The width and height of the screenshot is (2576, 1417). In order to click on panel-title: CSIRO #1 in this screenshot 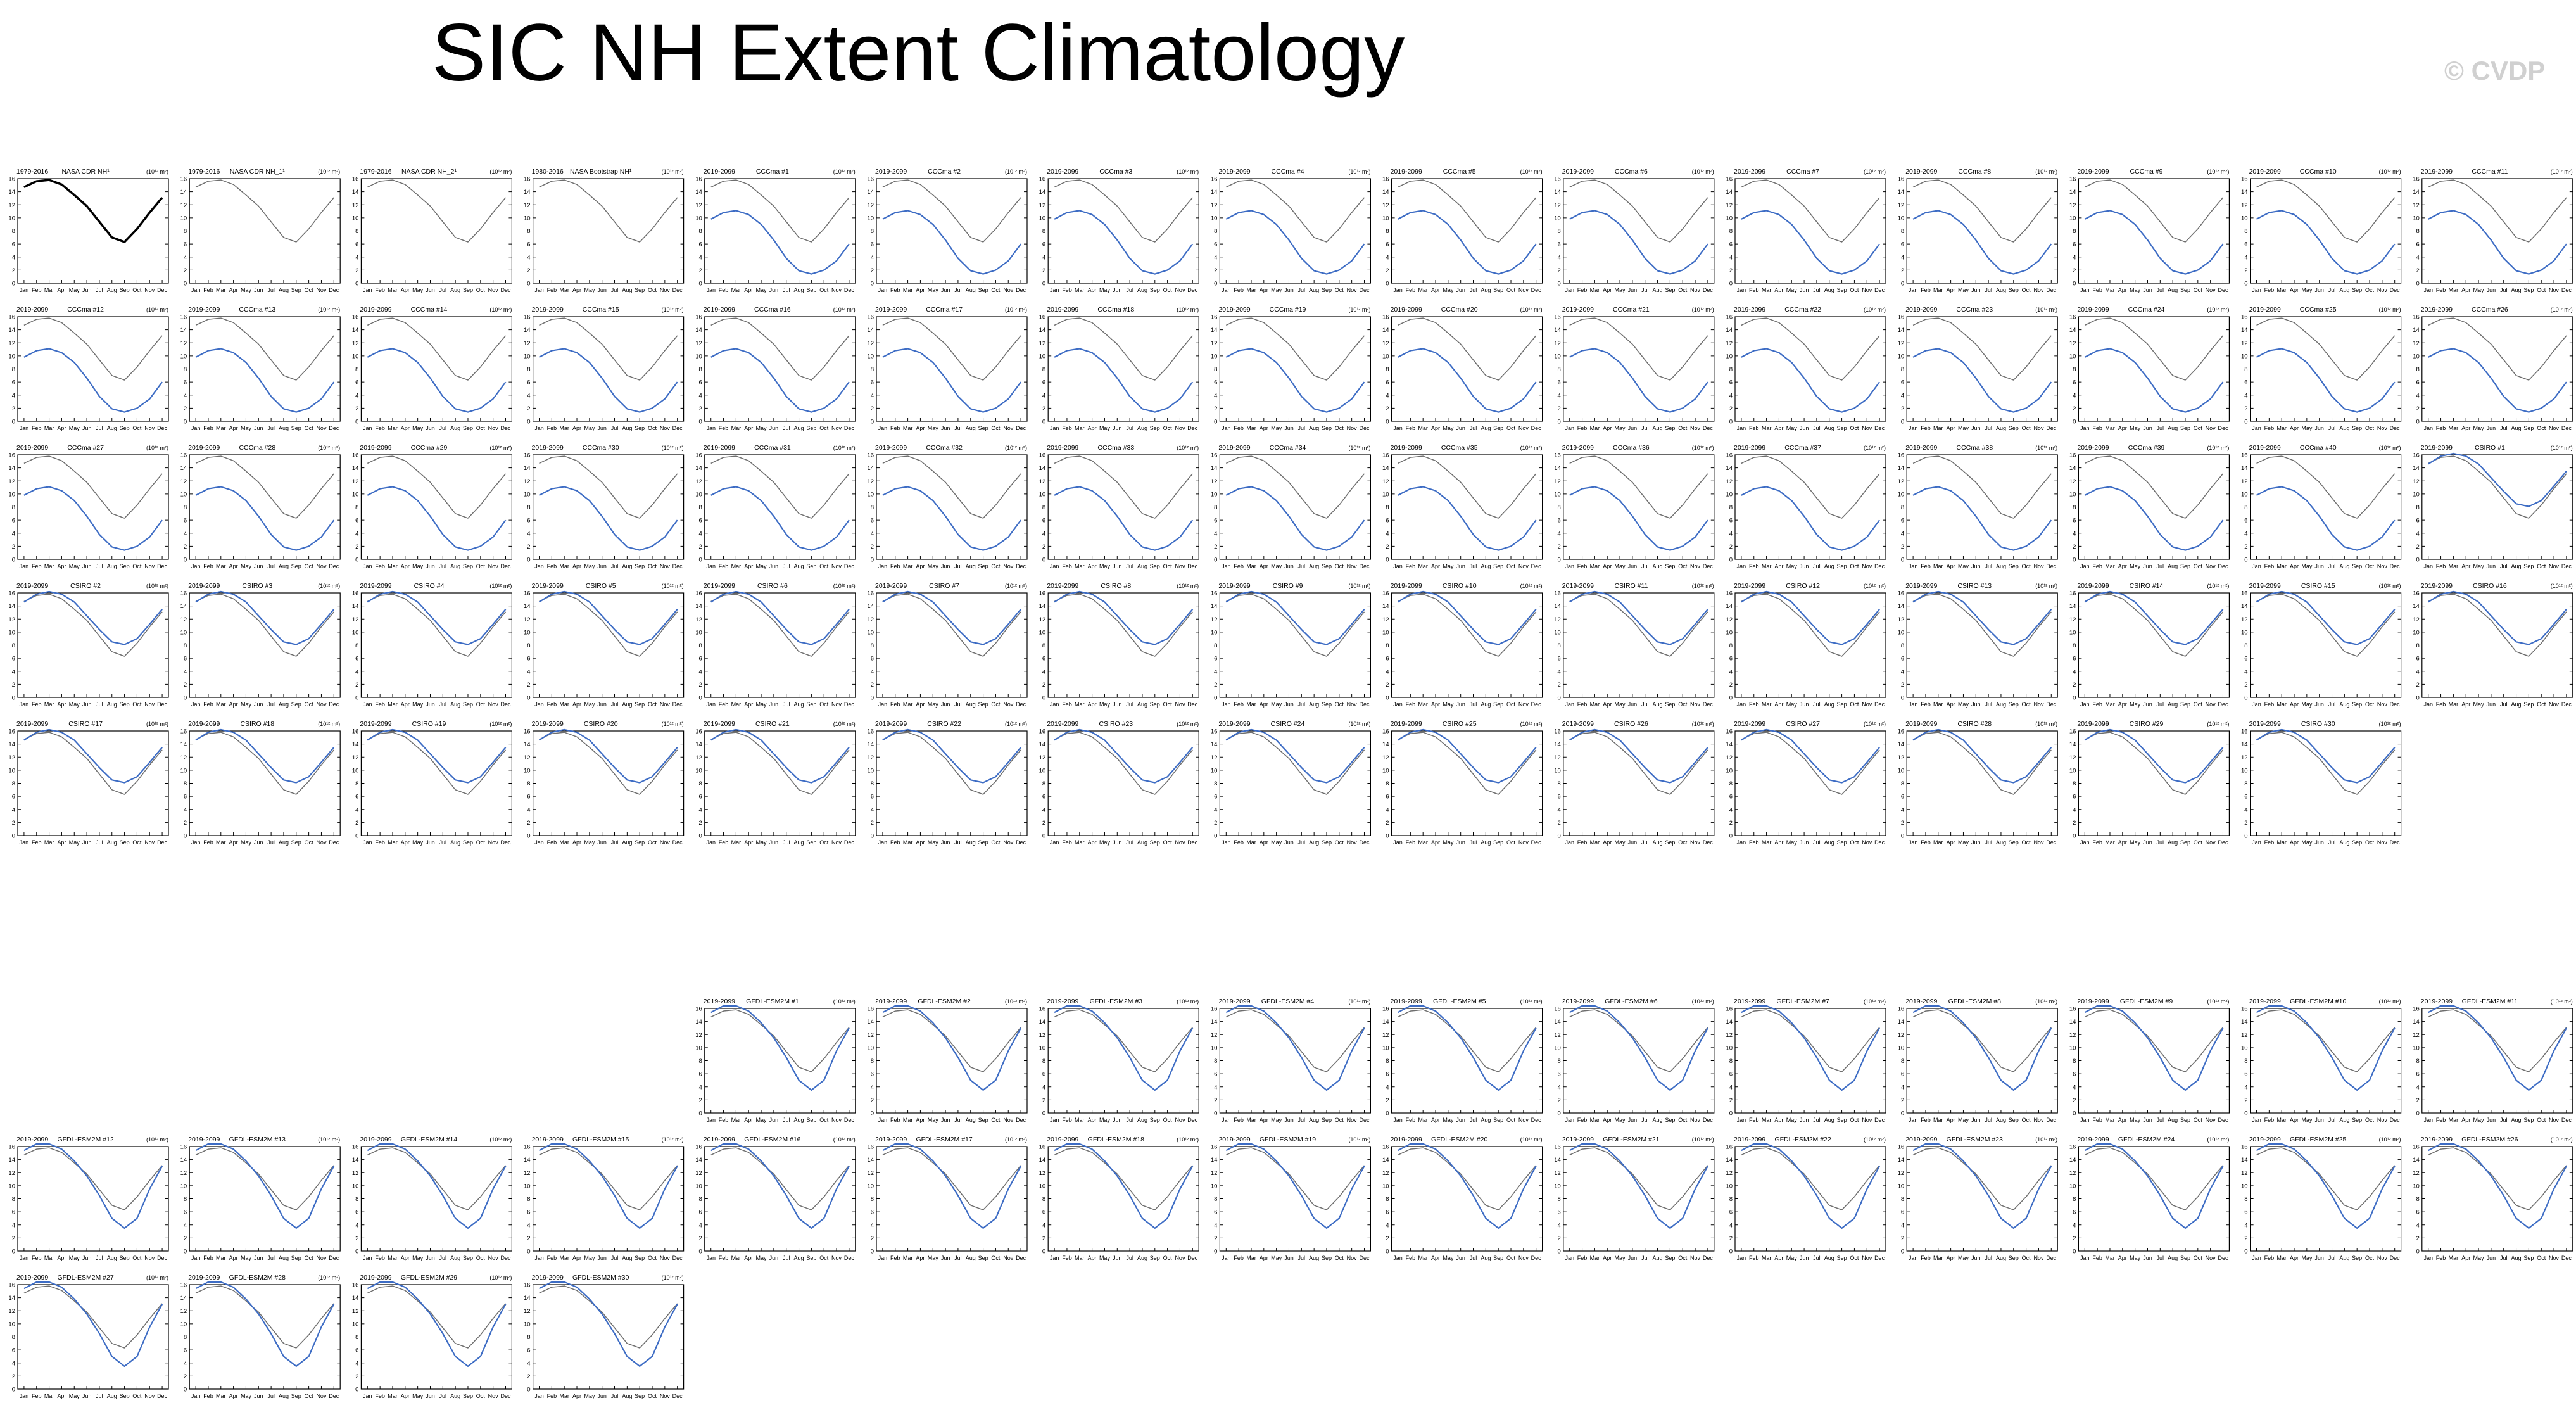, I will do `click(2490, 448)`.